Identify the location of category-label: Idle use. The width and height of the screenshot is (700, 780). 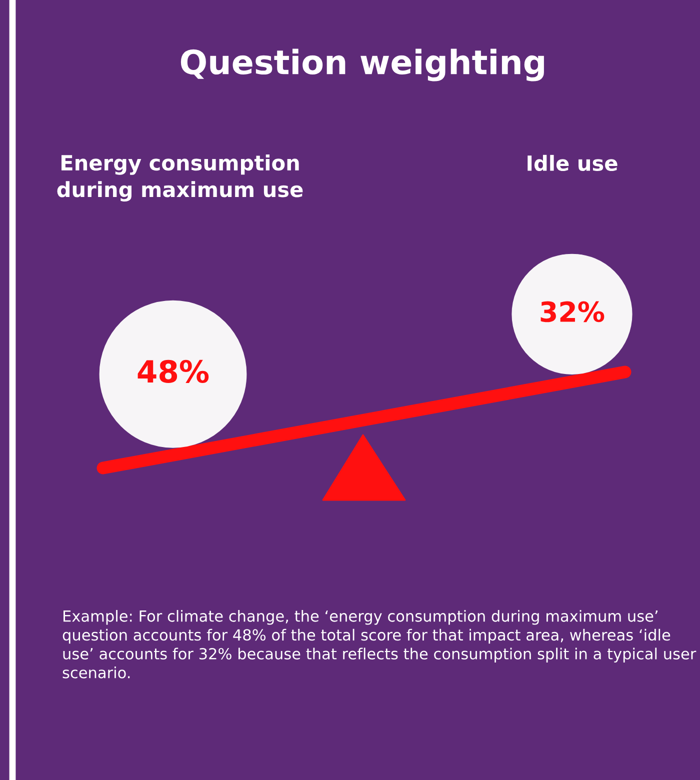
(573, 163).